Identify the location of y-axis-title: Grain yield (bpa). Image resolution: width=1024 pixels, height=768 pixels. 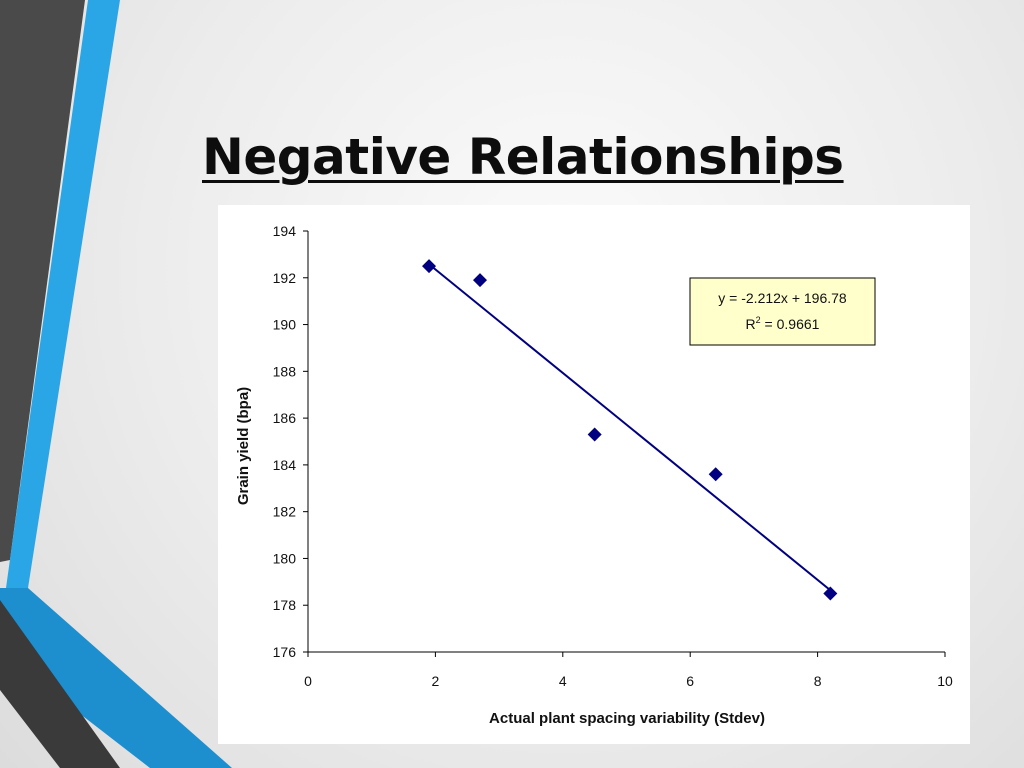
(243, 446).